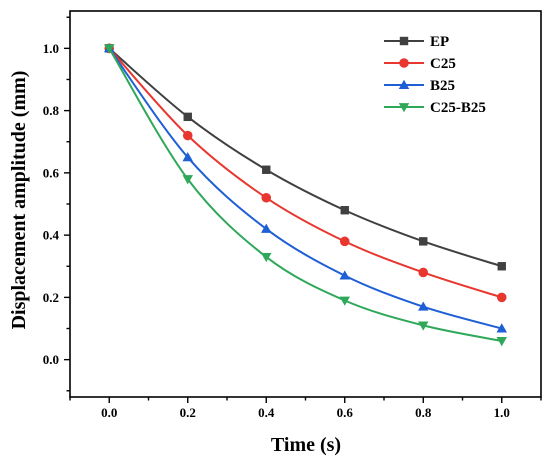 The image size is (550, 465). I want to click on x-axis: 0.0 0.2 0.4 0.6 0.8 1.0, so click(305, 408).